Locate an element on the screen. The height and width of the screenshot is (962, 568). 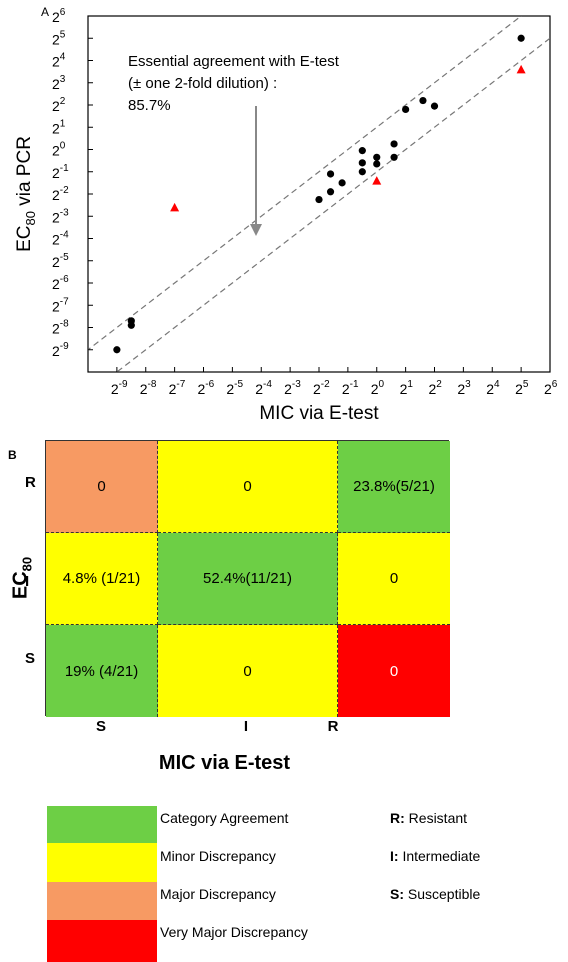
annotation-arrowhead is located at coordinates (256, 230).